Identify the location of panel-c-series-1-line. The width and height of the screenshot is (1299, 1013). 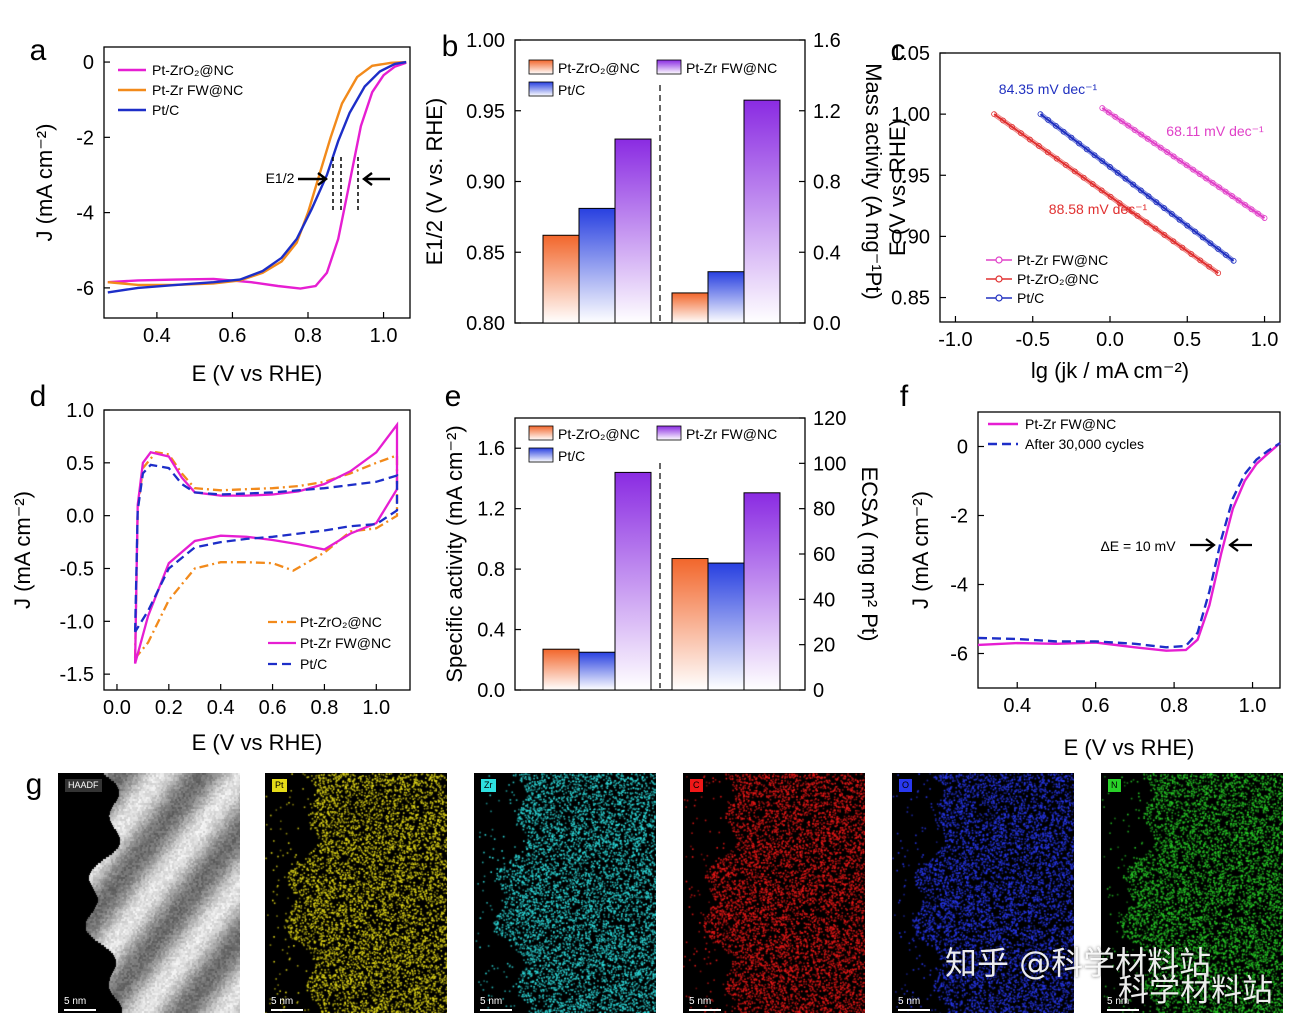
(1106, 193).